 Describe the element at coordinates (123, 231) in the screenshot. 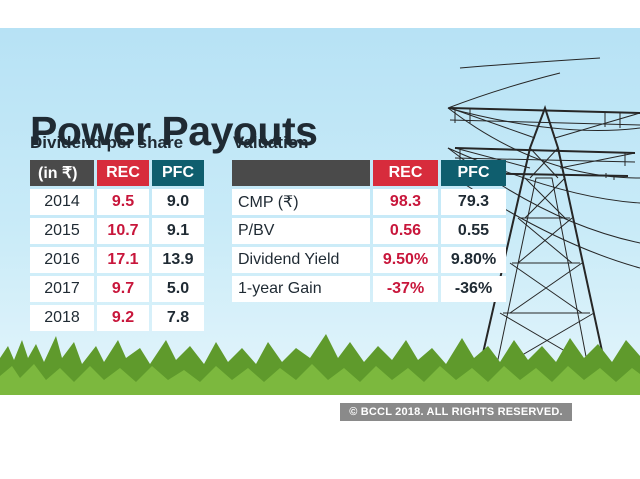

I see `rec-value-cell: 10.7` at that location.